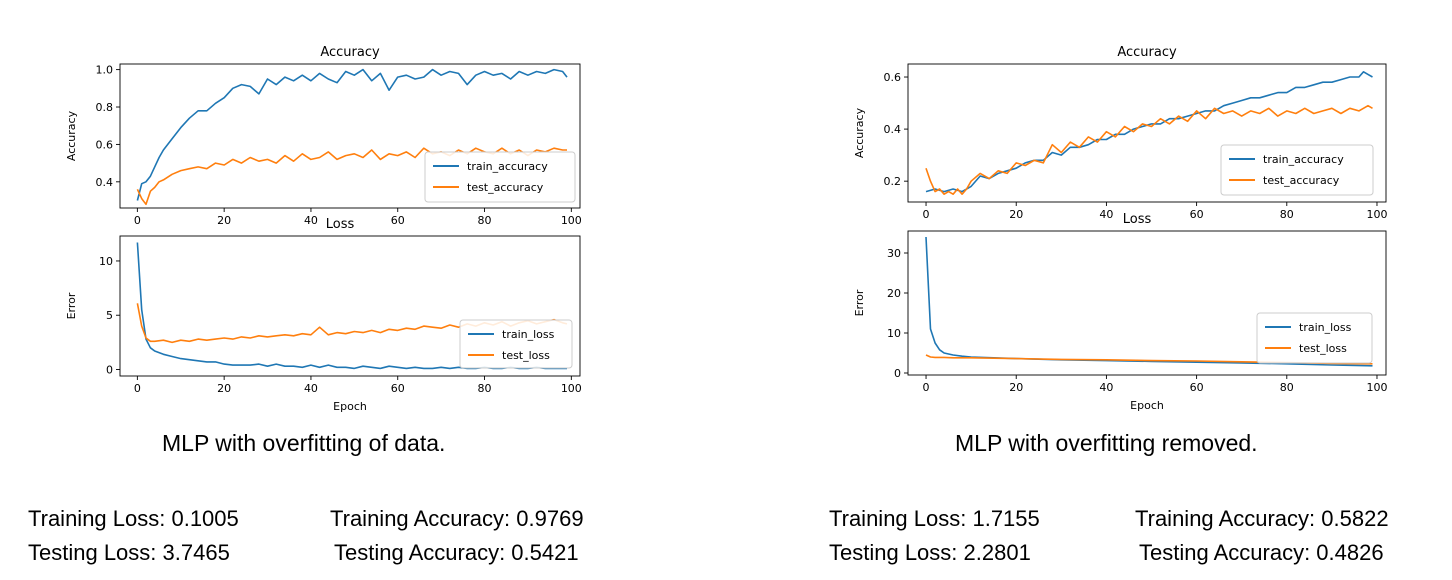 This screenshot has width=1452, height=580. I want to click on chart3-ytick-label: 0.6, so click(893, 77).